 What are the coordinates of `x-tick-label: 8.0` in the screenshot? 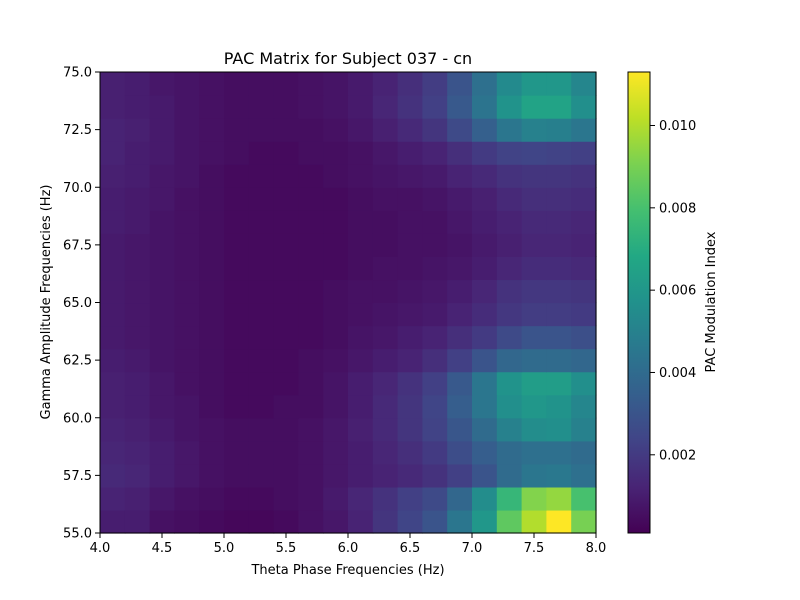 It's located at (596, 548).